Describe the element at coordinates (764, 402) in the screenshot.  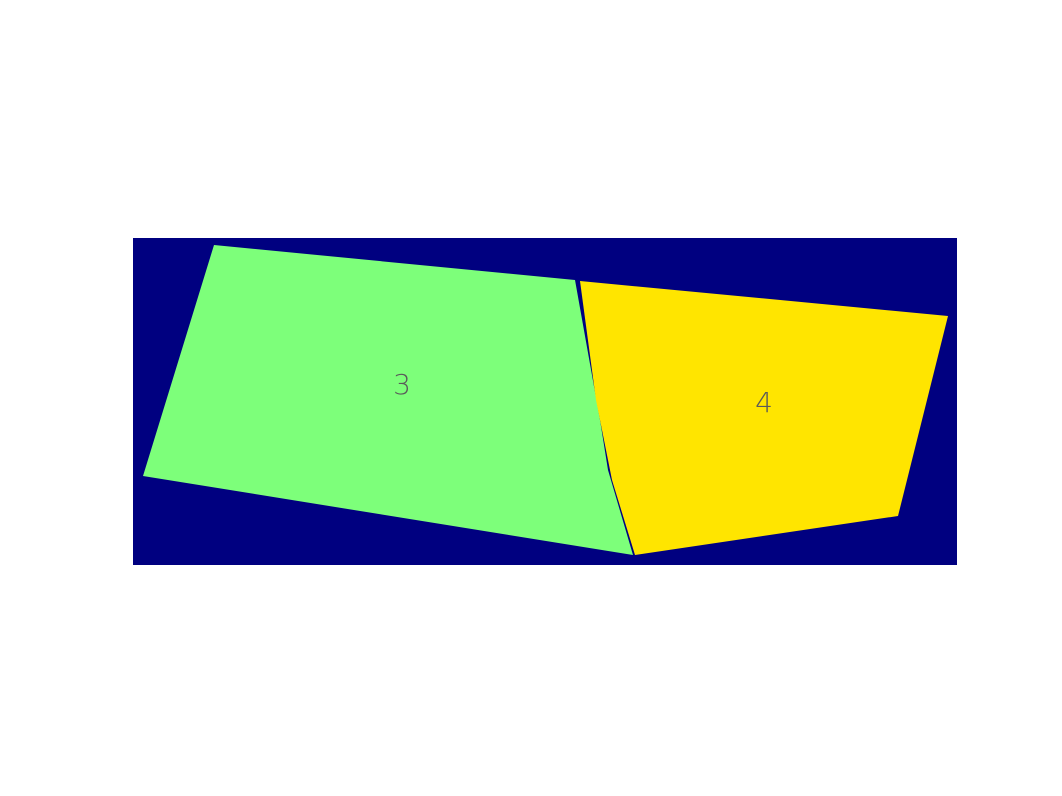
I see `region-4-label: 4` at that location.